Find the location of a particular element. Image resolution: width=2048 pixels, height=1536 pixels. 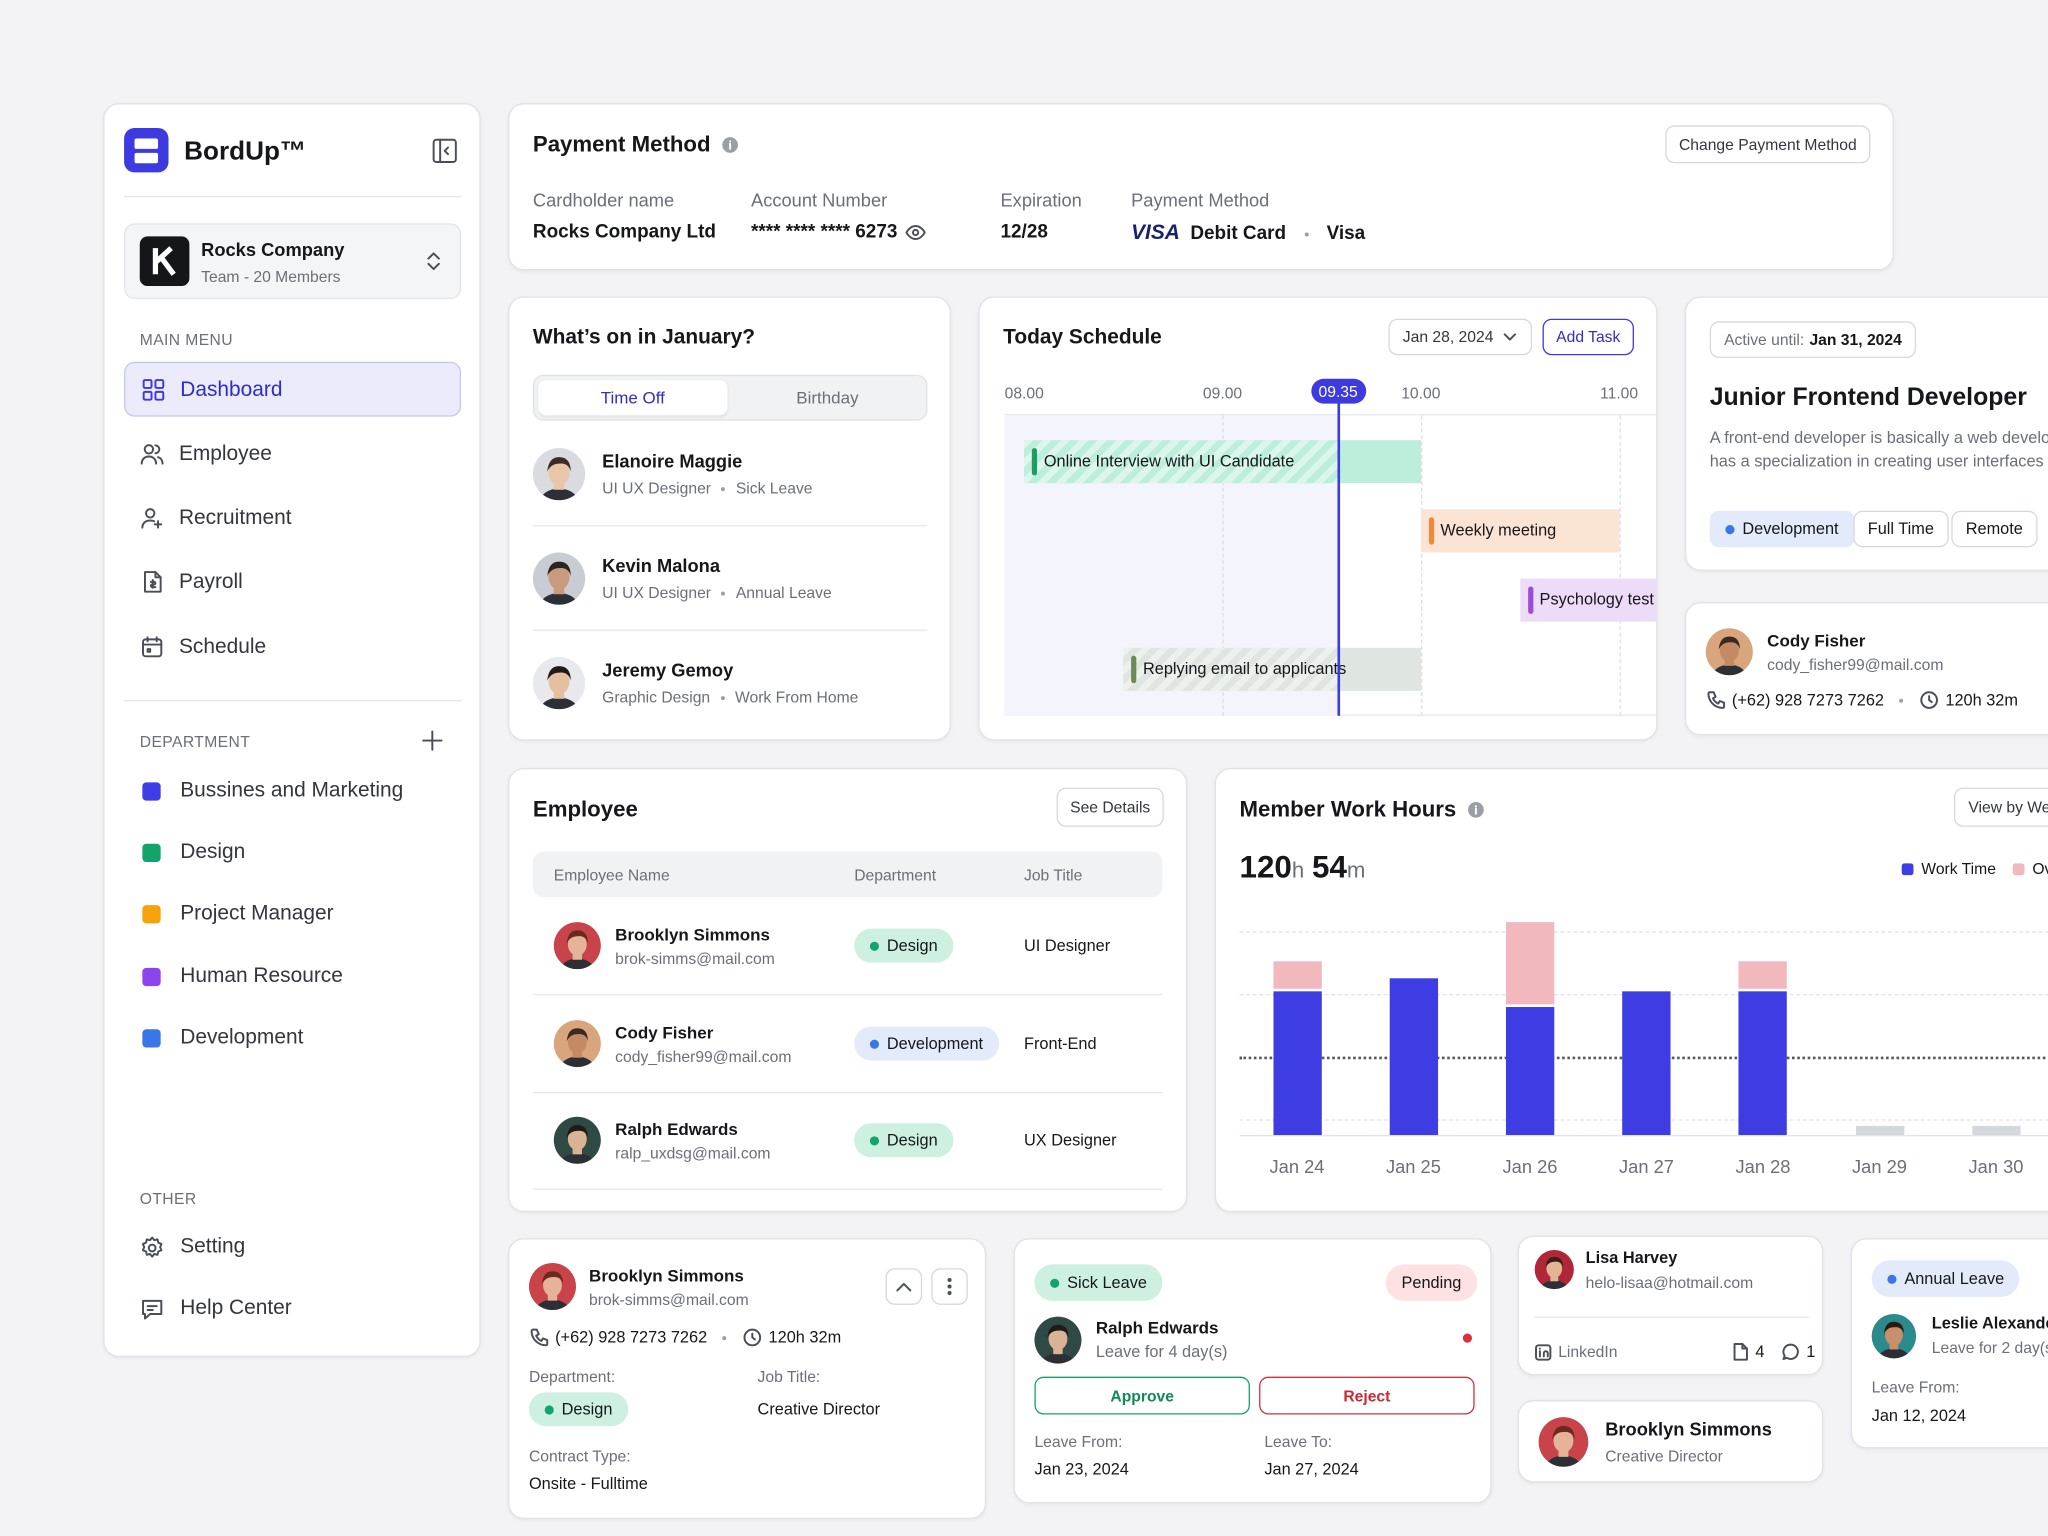

menu-item: Employee is located at coordinates (292, 454).